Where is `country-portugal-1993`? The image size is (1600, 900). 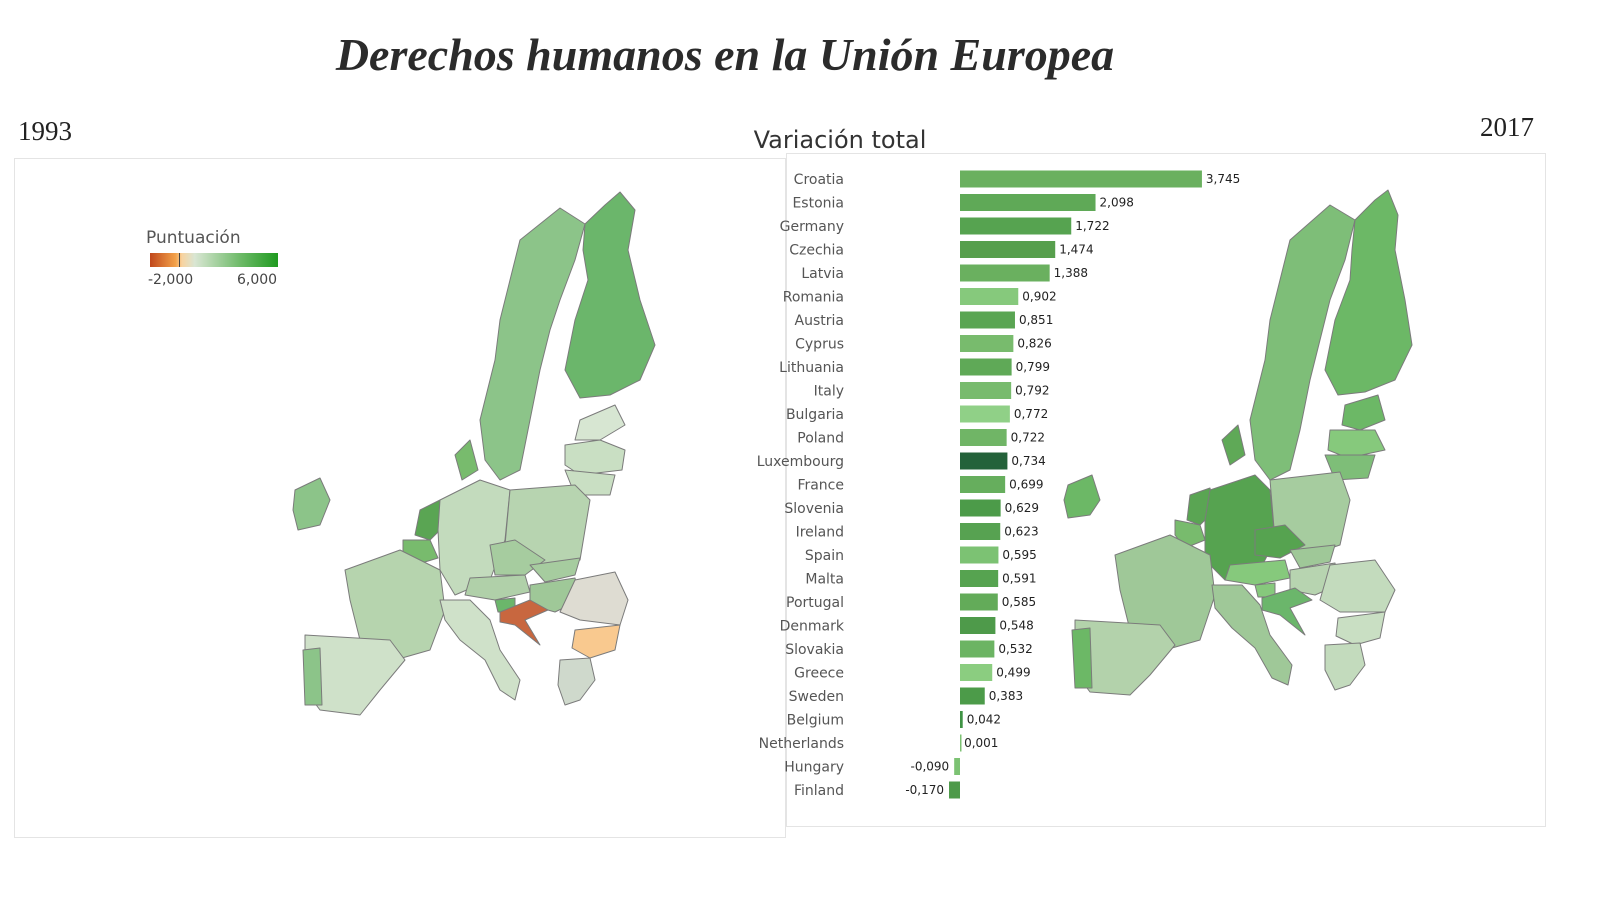 country-portugal-1993 is located at coordinates (312, 676).